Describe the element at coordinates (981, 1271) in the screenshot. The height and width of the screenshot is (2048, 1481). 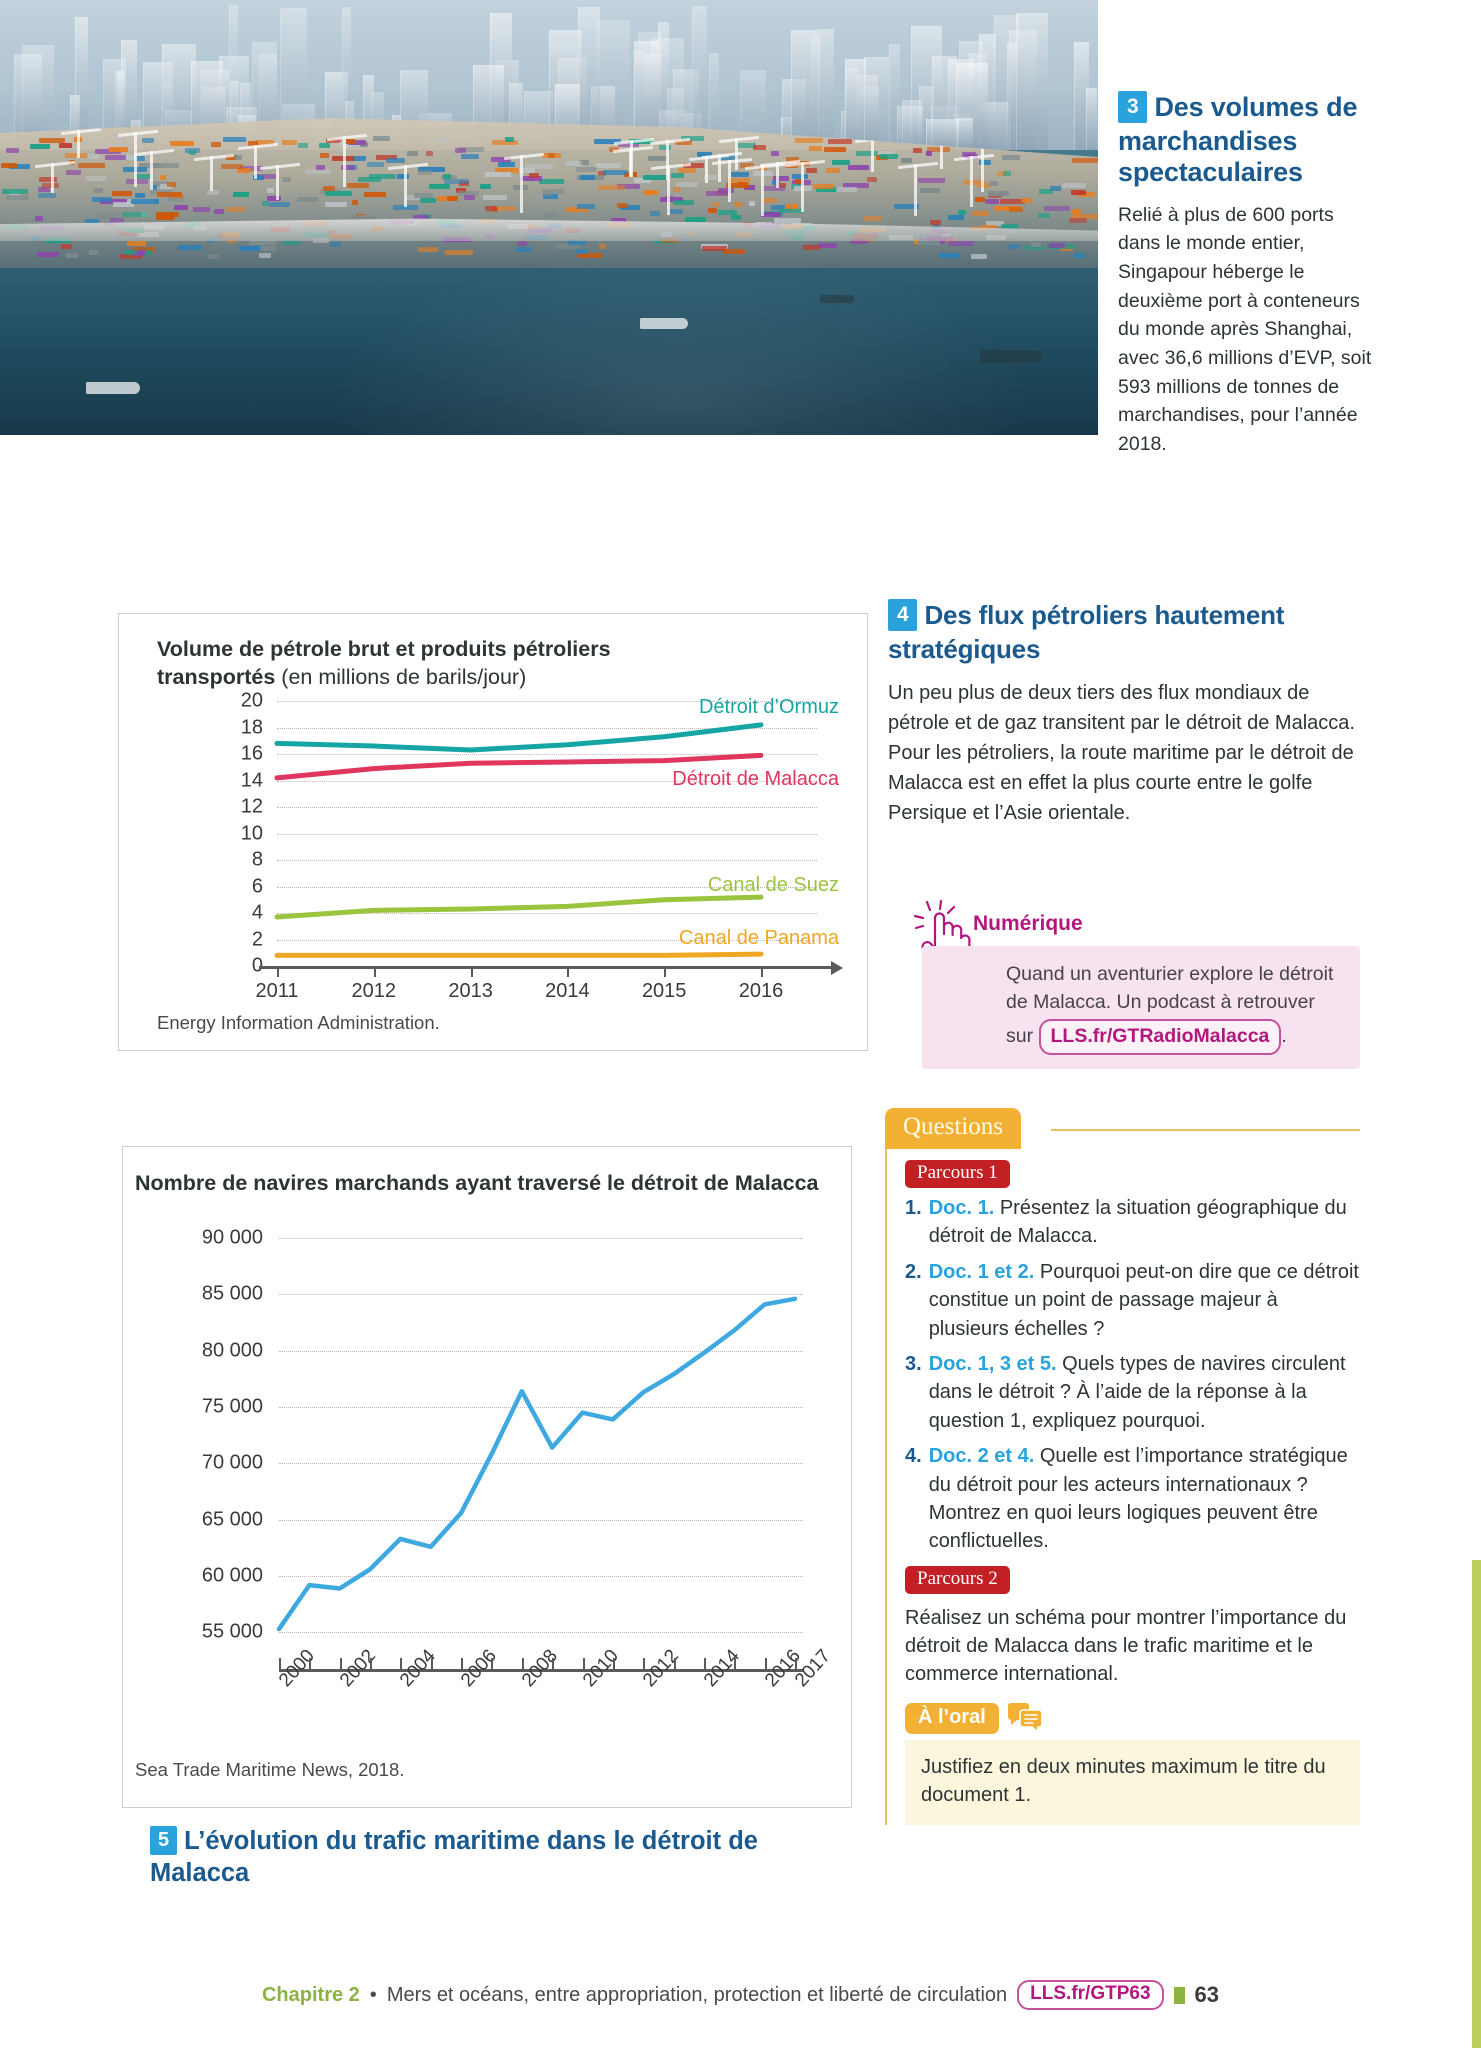
I see `question-doc-ref: Doc. 1 et 2.` at that location.